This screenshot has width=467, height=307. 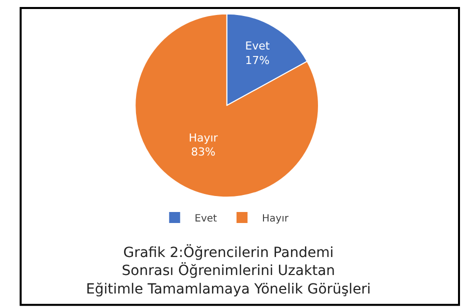 I want to click on legend-label: Hayır, so click(x=276, y=218).